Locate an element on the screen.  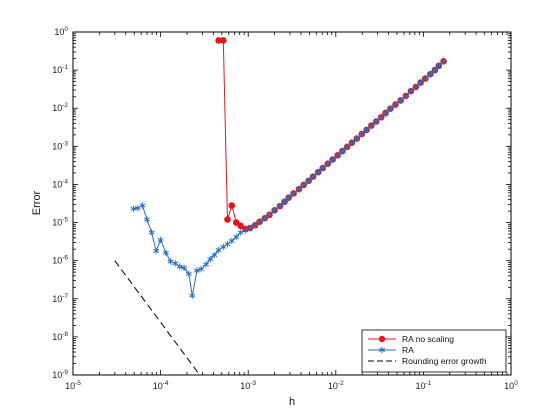
x-tick-label: 10⁻⁴ is located at coordinates (161, 385).